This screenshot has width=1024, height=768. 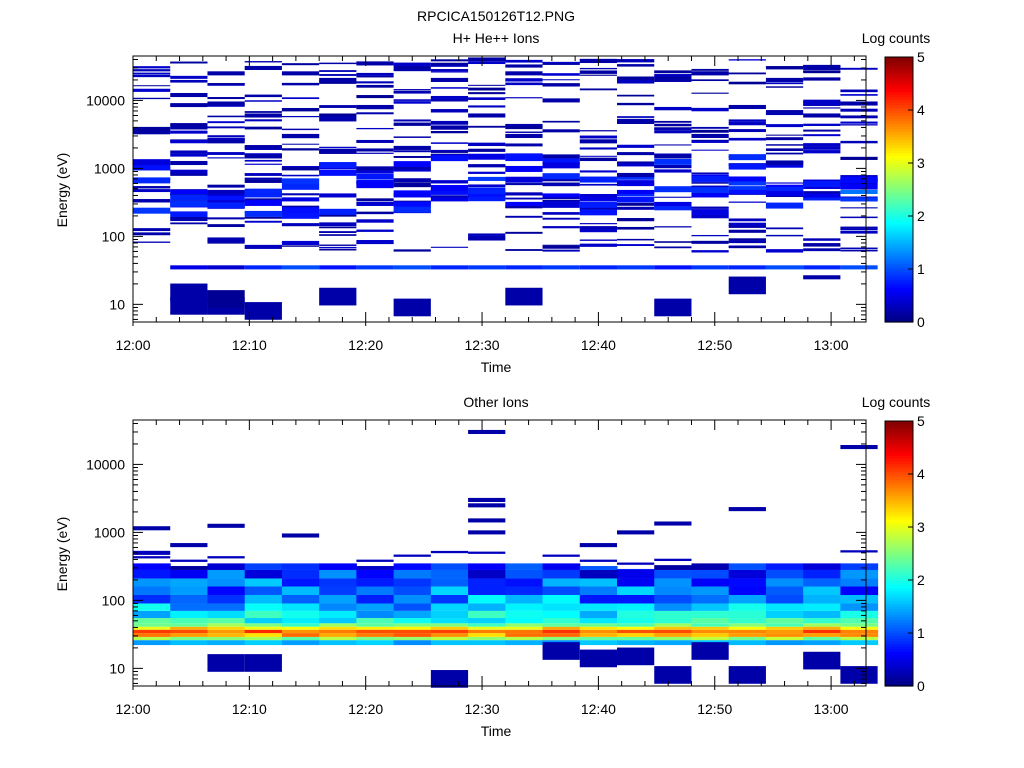 I want to click on colorbar-tick-label: 3, so click(x=921, y=163).